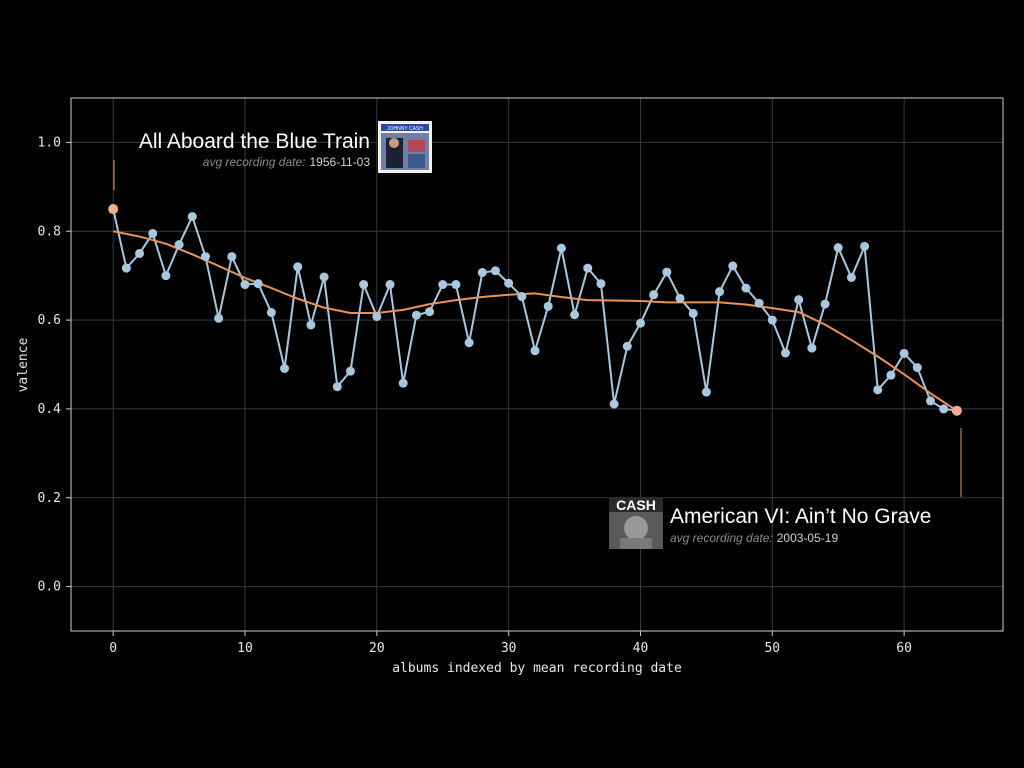 The height and width of the screenshot is (768, 1024). What do you see at coordinates (509, 648) in the screenshot?
I see `x-tick-label: 30` at bounding box center [509, 648].